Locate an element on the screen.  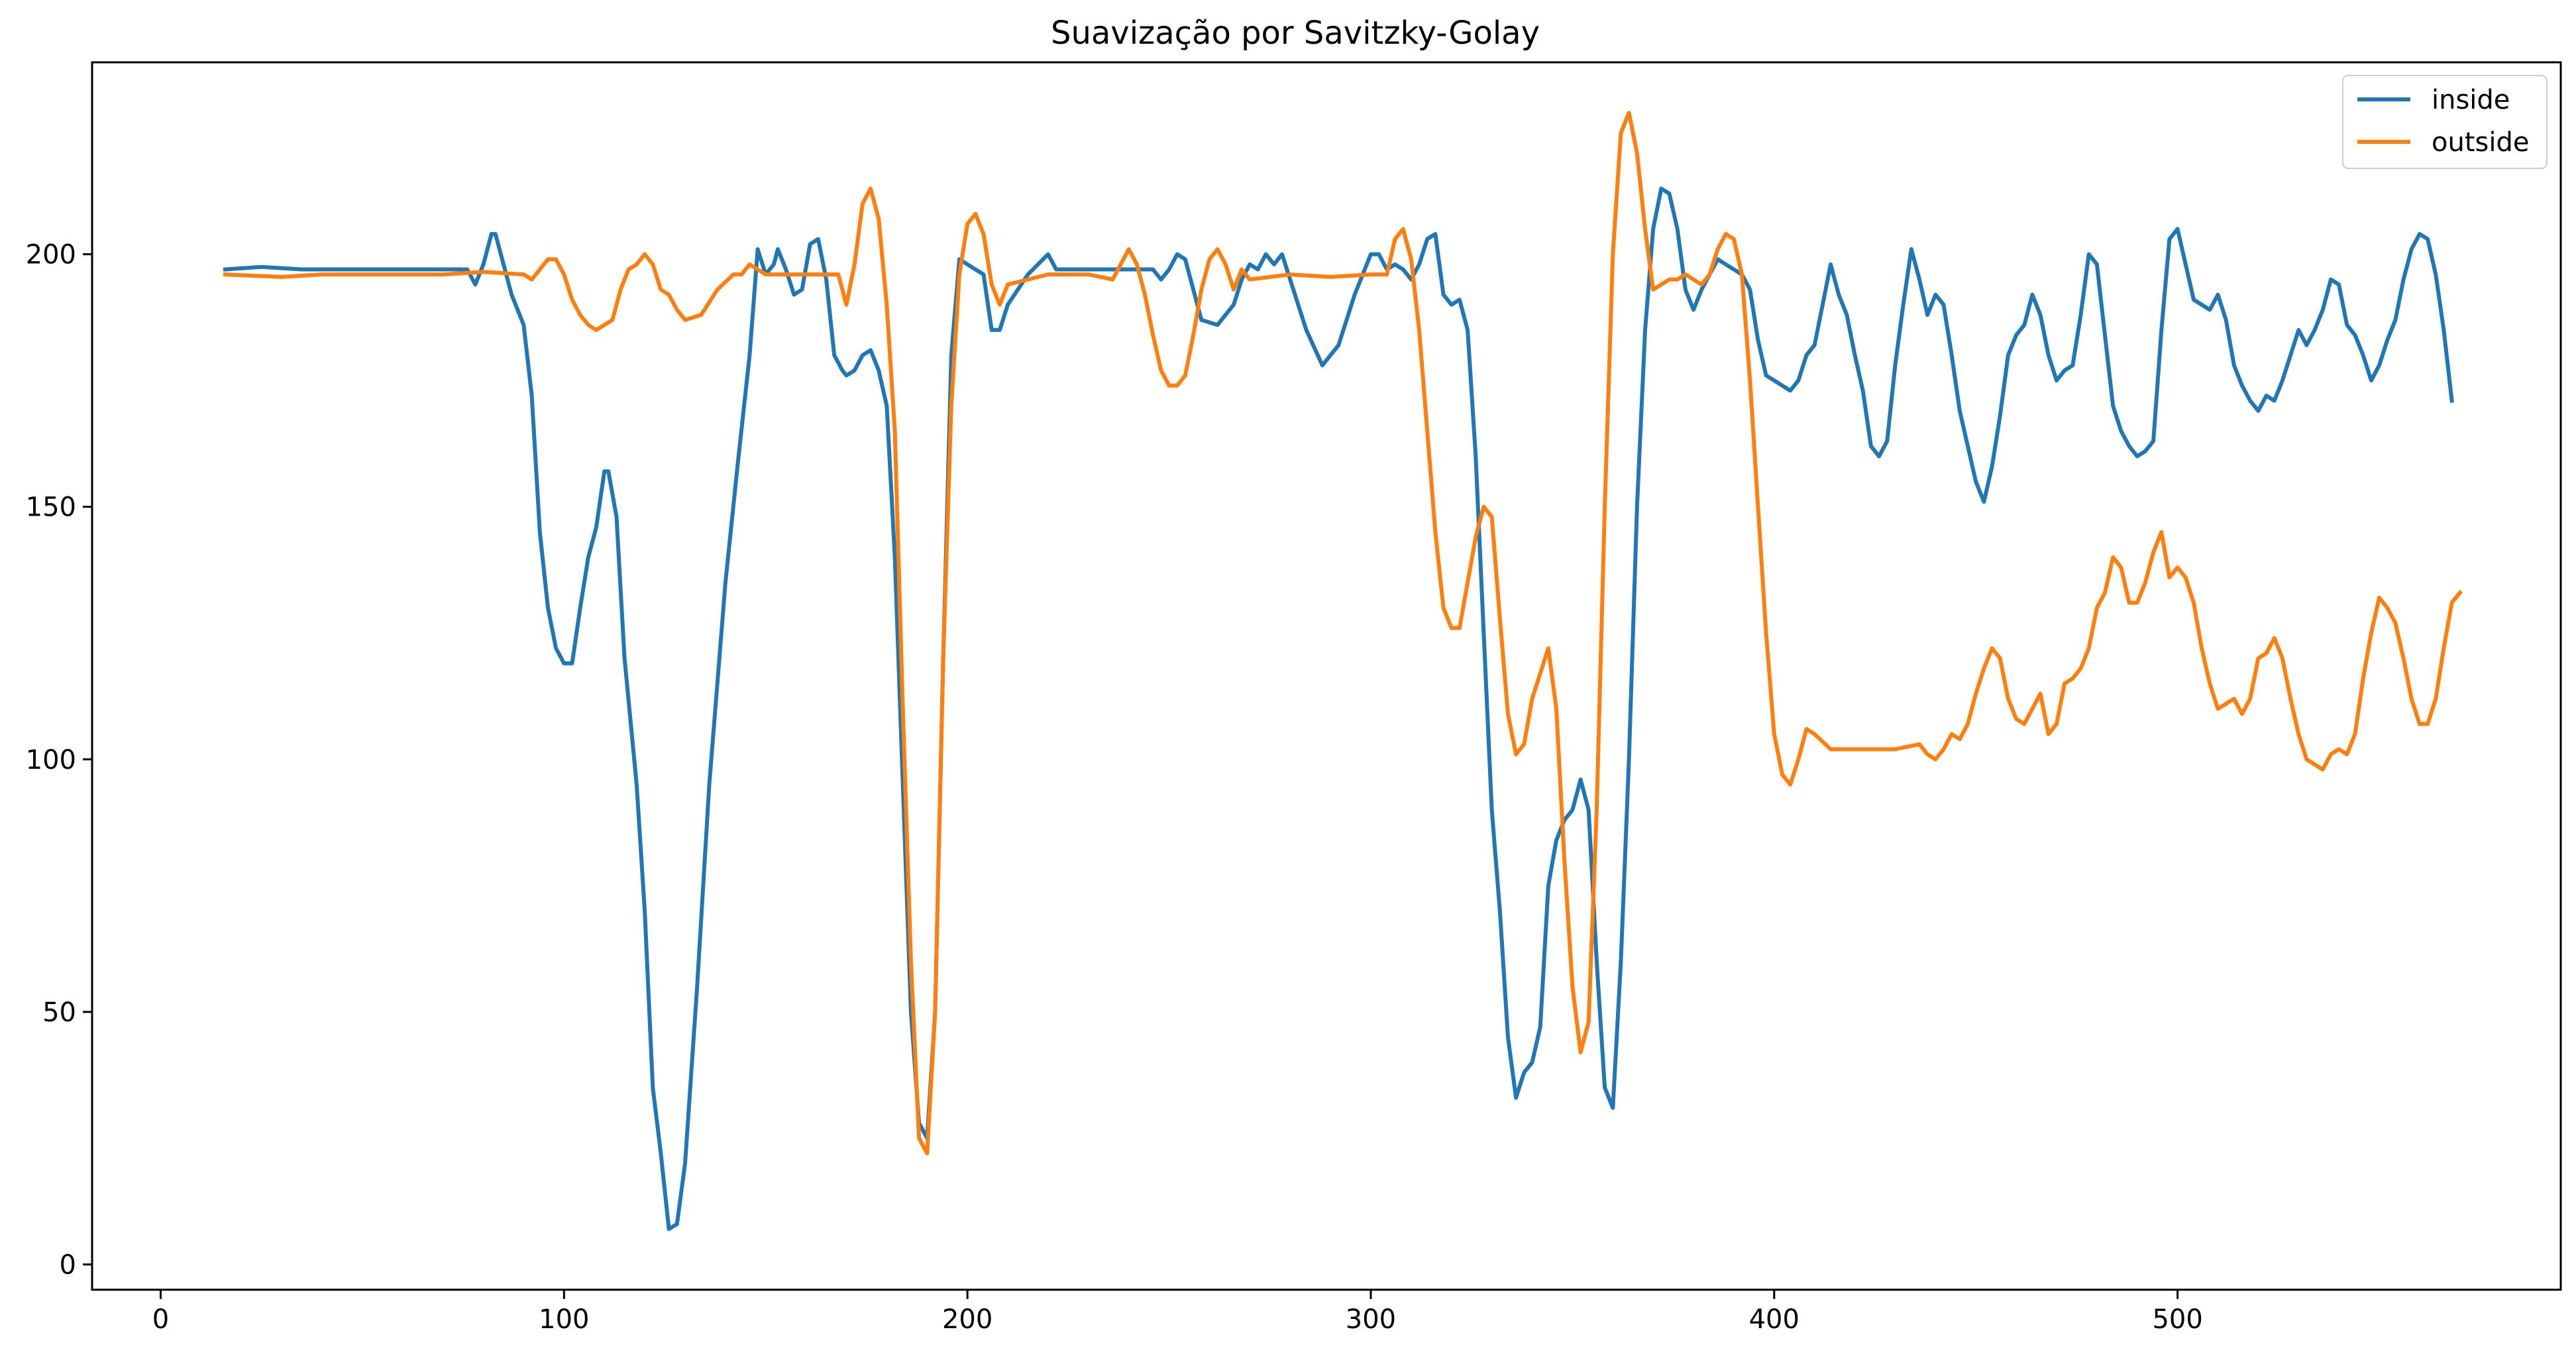
y-tick-label: 50 is located at coordinates (59, 1012).